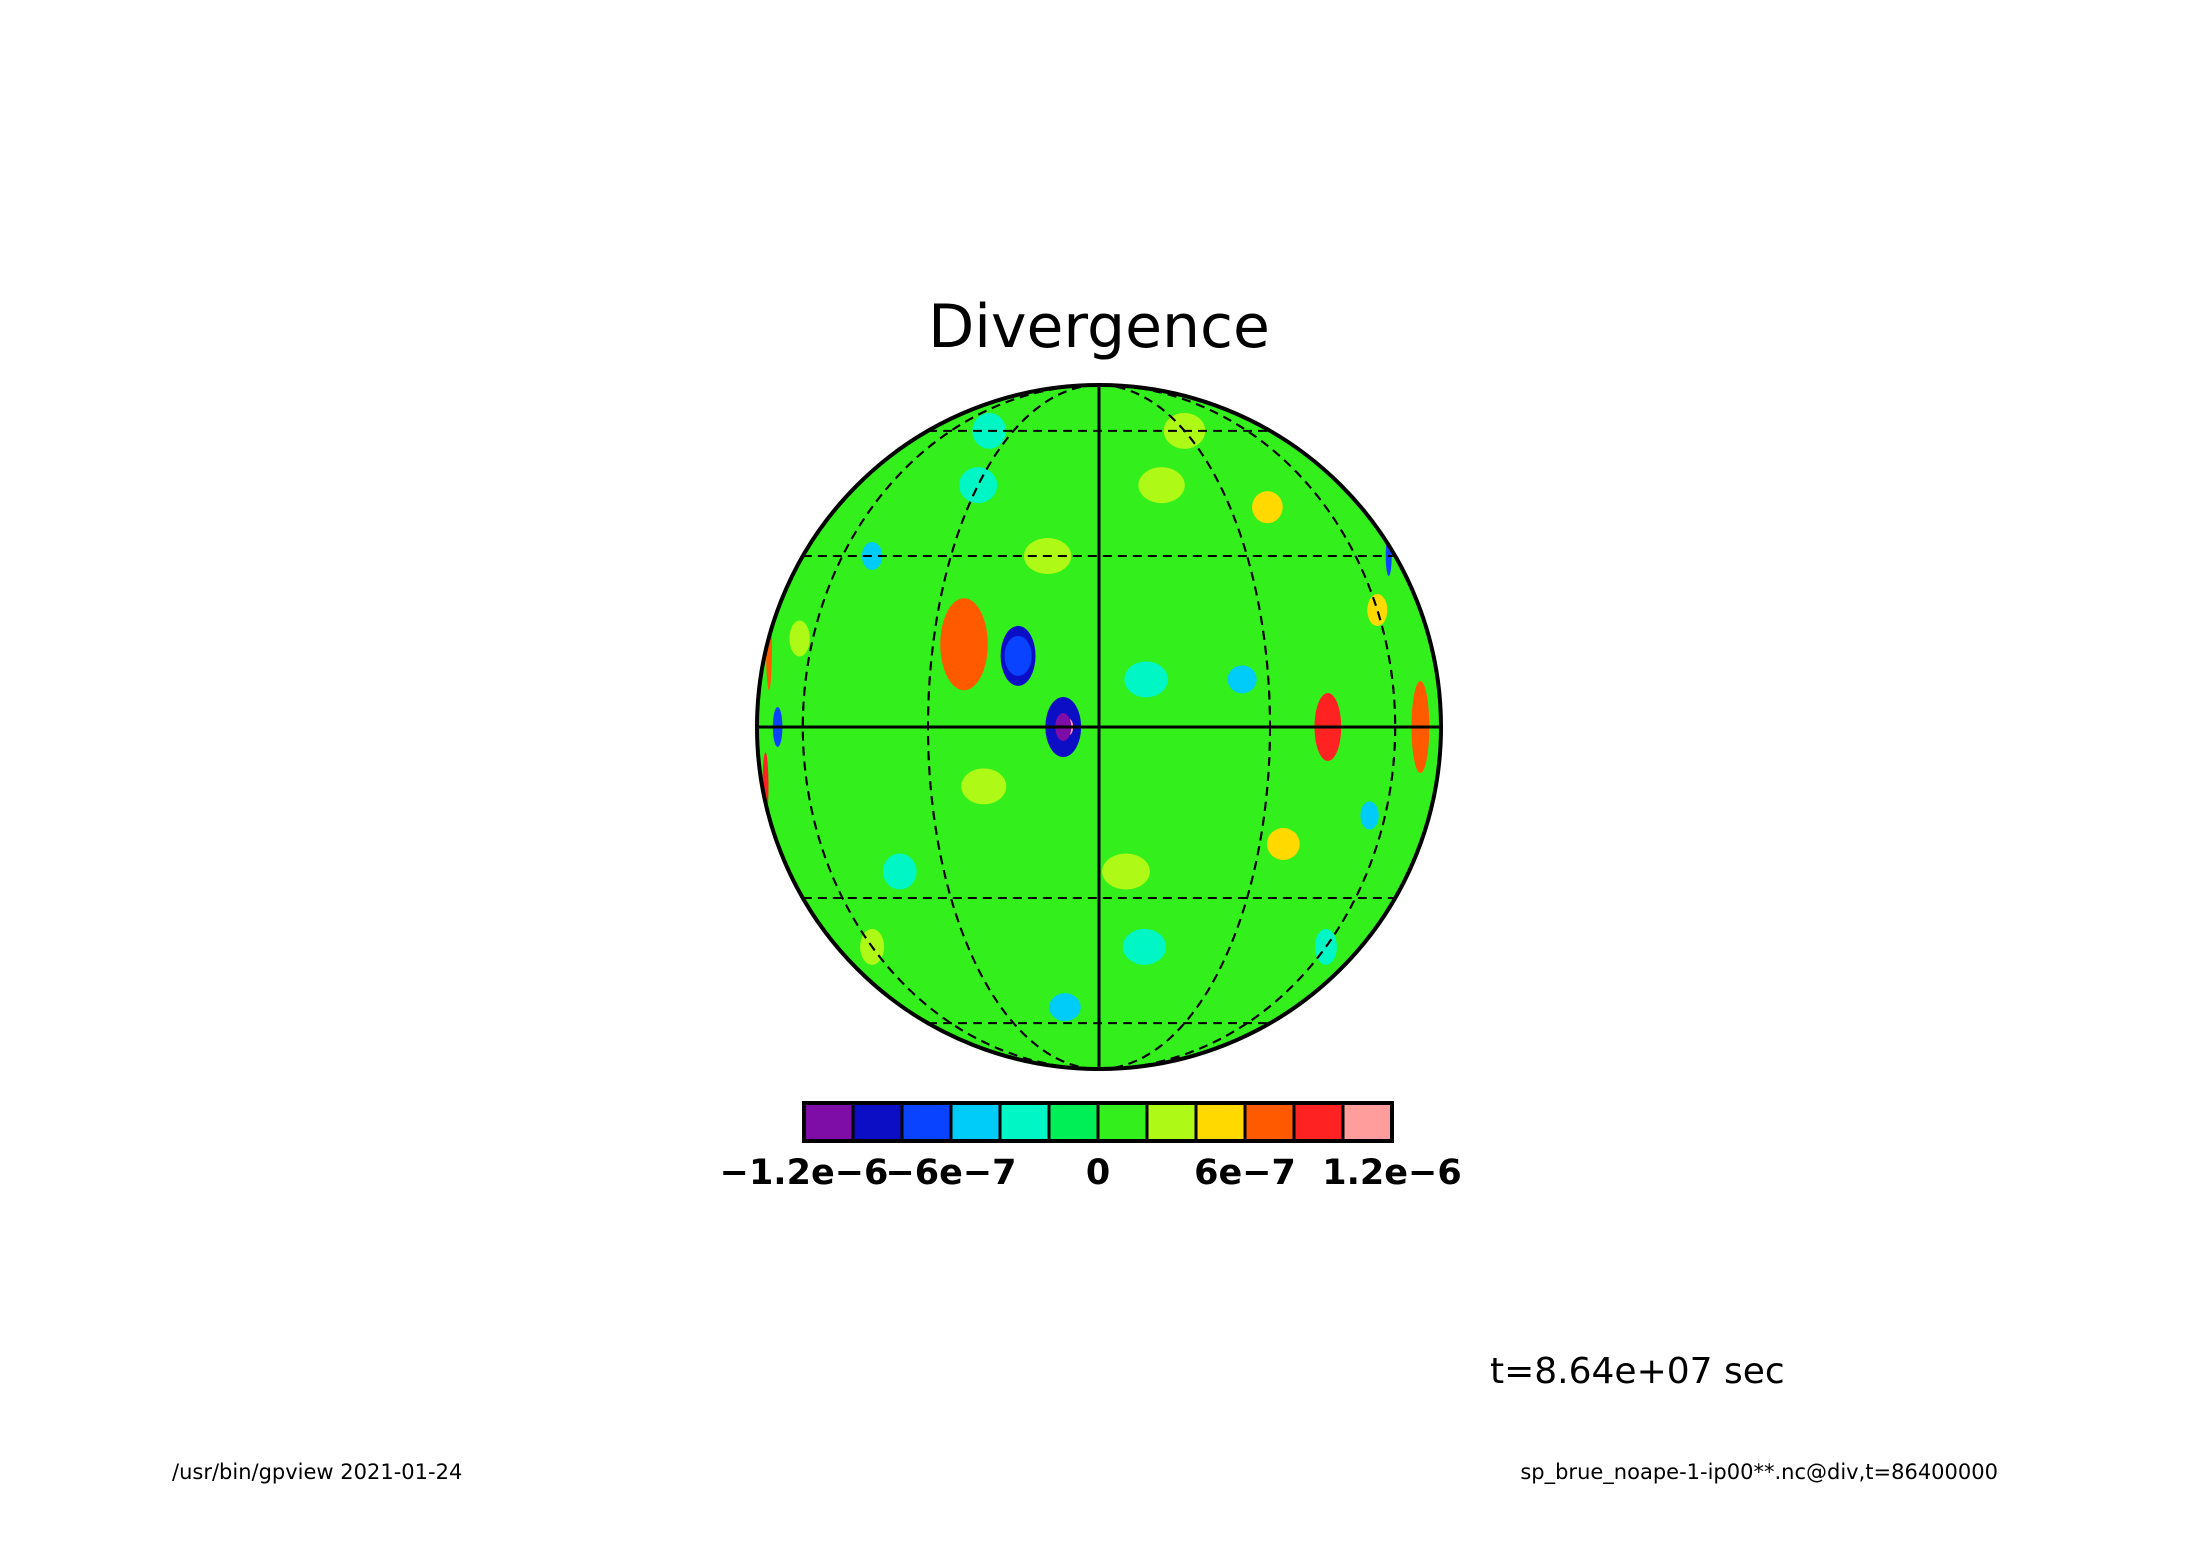 This screenshot has width=2188, height=1546. I want to click on colorbar-ticks: −1.2e−6−6e−7 0 6e−7 1.2e−6, so click(1091, 1173).